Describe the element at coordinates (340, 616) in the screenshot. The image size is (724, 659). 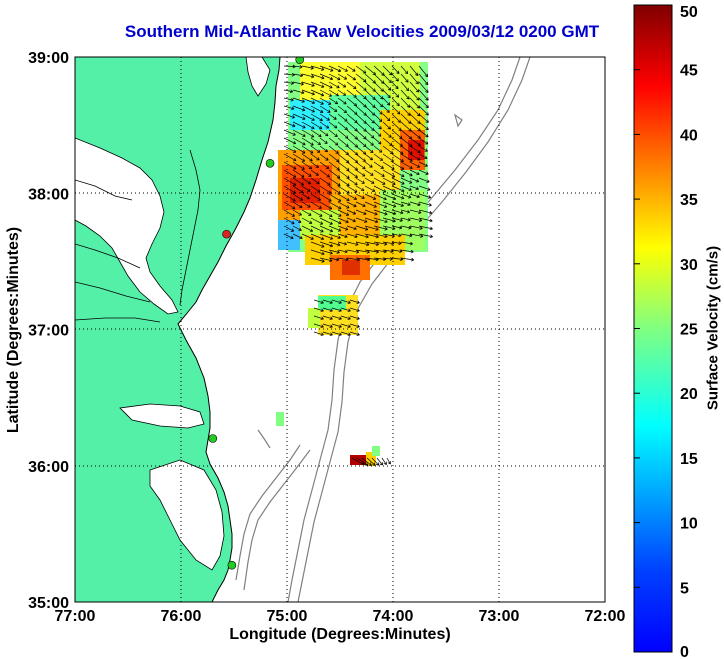
I see `x-axis-ticks: 77:00 76:00 75:00 74:00 73:00 72:00` at that location.